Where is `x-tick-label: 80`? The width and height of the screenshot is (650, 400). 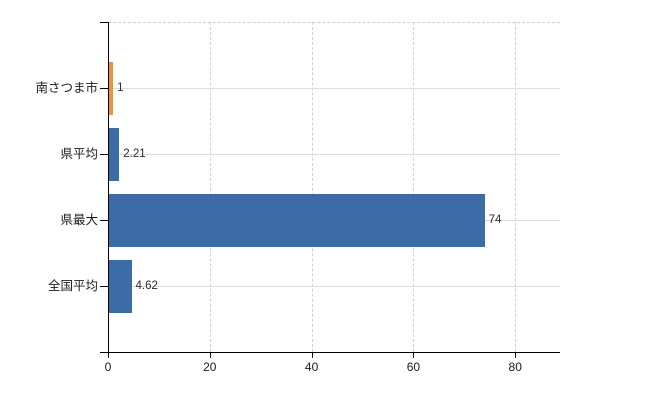
x-tick-label: 80 is located at coordinates (515, 367).